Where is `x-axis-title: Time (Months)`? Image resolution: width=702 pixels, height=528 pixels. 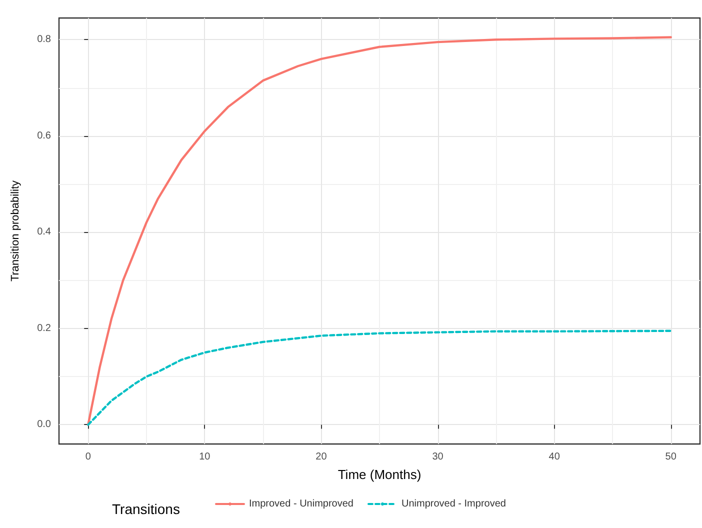 x-axis-title: Time (Months) is located at coordinates (380, 474).